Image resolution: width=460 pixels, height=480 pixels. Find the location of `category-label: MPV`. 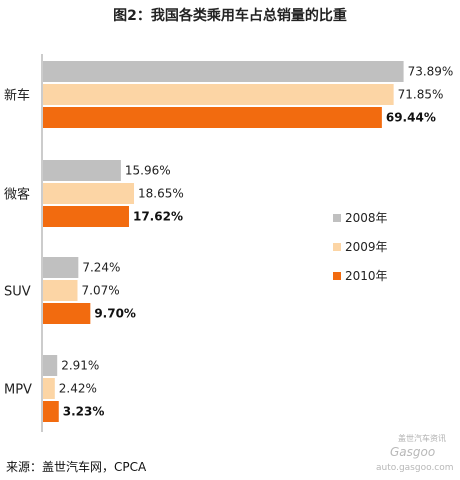

category-label: MPV is located at coordinates (18, 390).